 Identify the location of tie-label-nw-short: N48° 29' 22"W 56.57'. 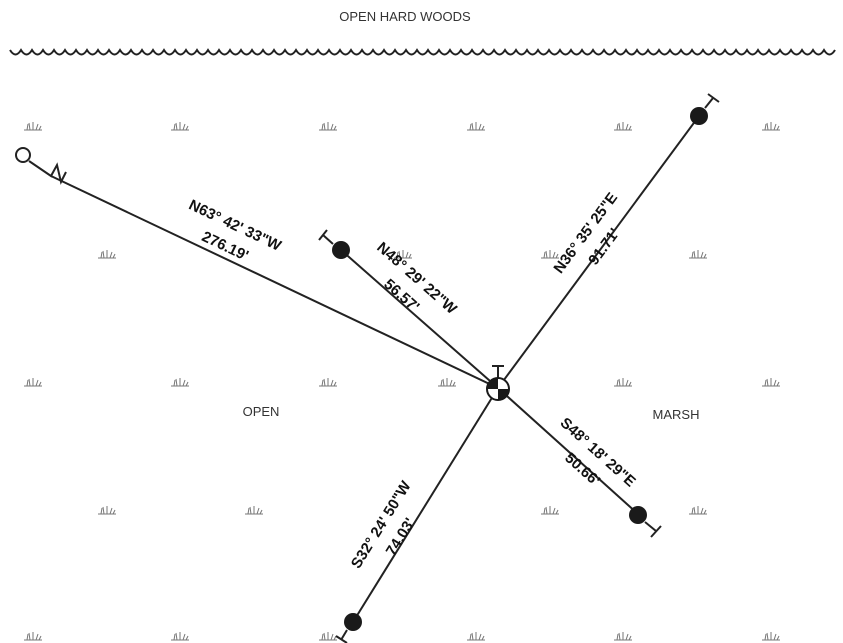
(416, 278).